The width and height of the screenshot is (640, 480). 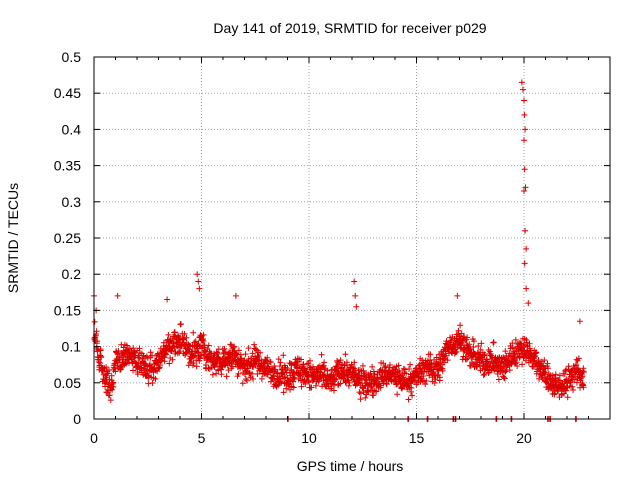 I want to click on x-tick-label: 5, so click(x=202, y=438).